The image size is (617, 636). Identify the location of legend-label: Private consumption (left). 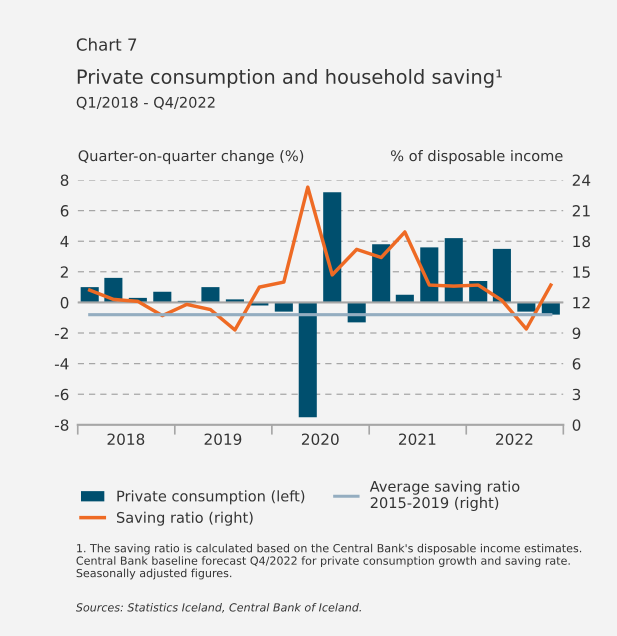
(210, 497).